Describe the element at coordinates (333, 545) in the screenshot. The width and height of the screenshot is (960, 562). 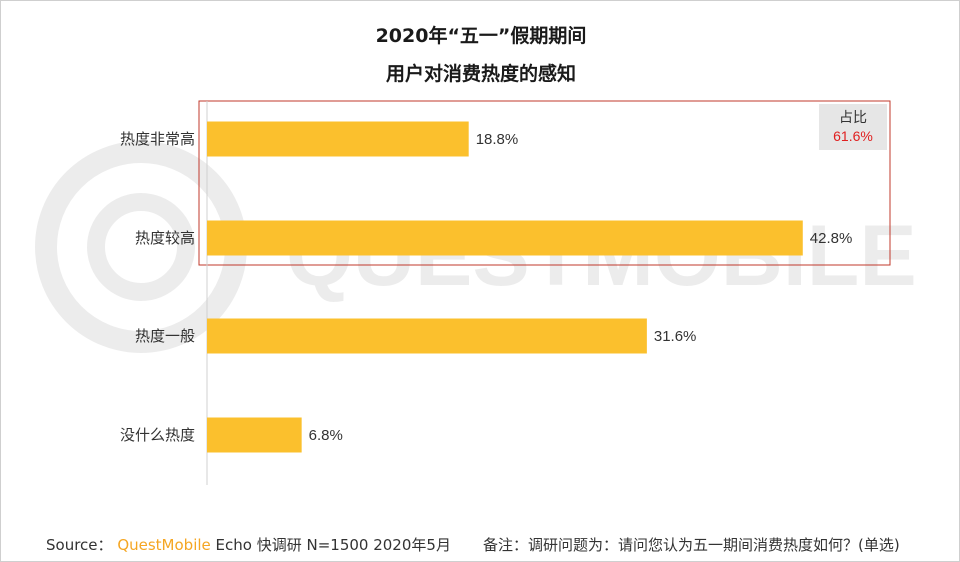
I see `source-rest: Echo 快调研 N=1500 2020年5月` at that location.